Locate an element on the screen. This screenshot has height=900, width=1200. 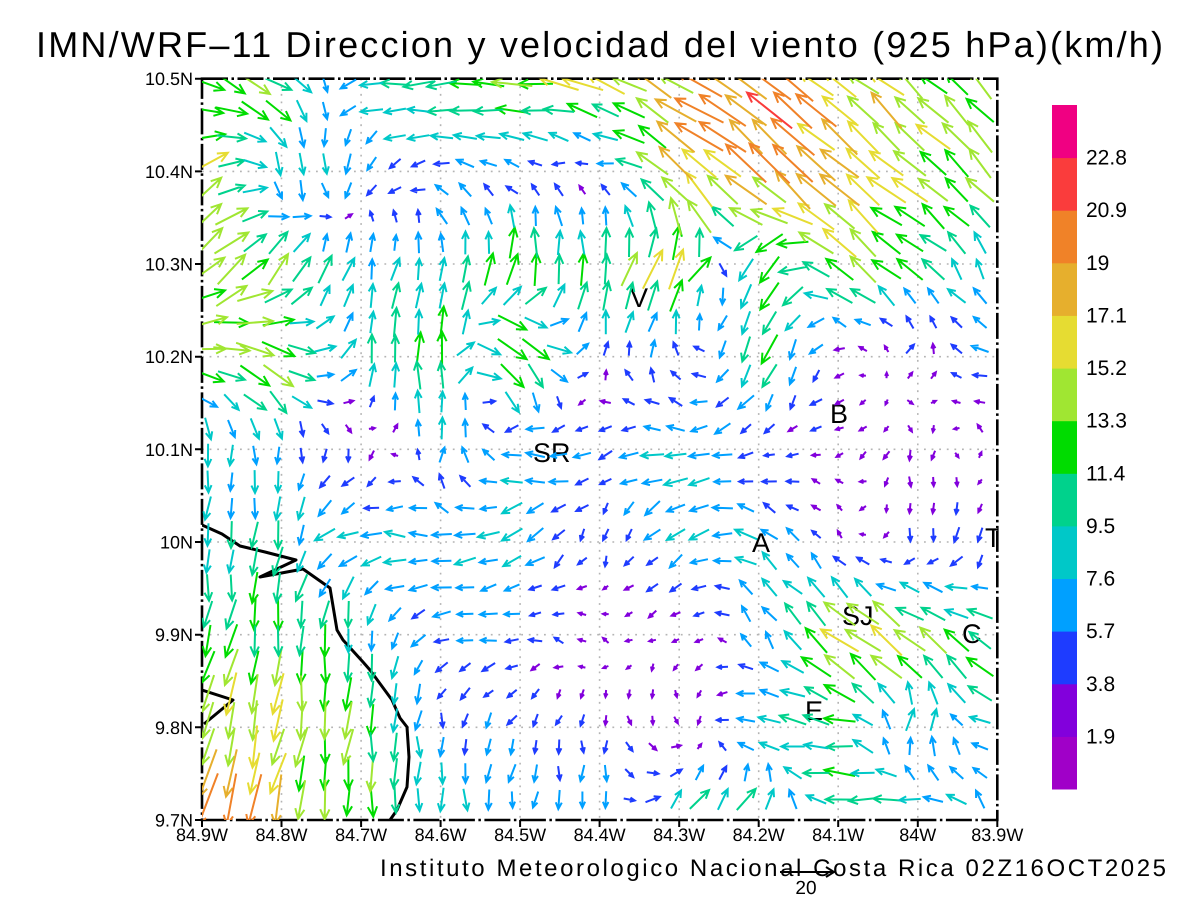
svg-text: 1.9 is located at coordinates (1100, 736).